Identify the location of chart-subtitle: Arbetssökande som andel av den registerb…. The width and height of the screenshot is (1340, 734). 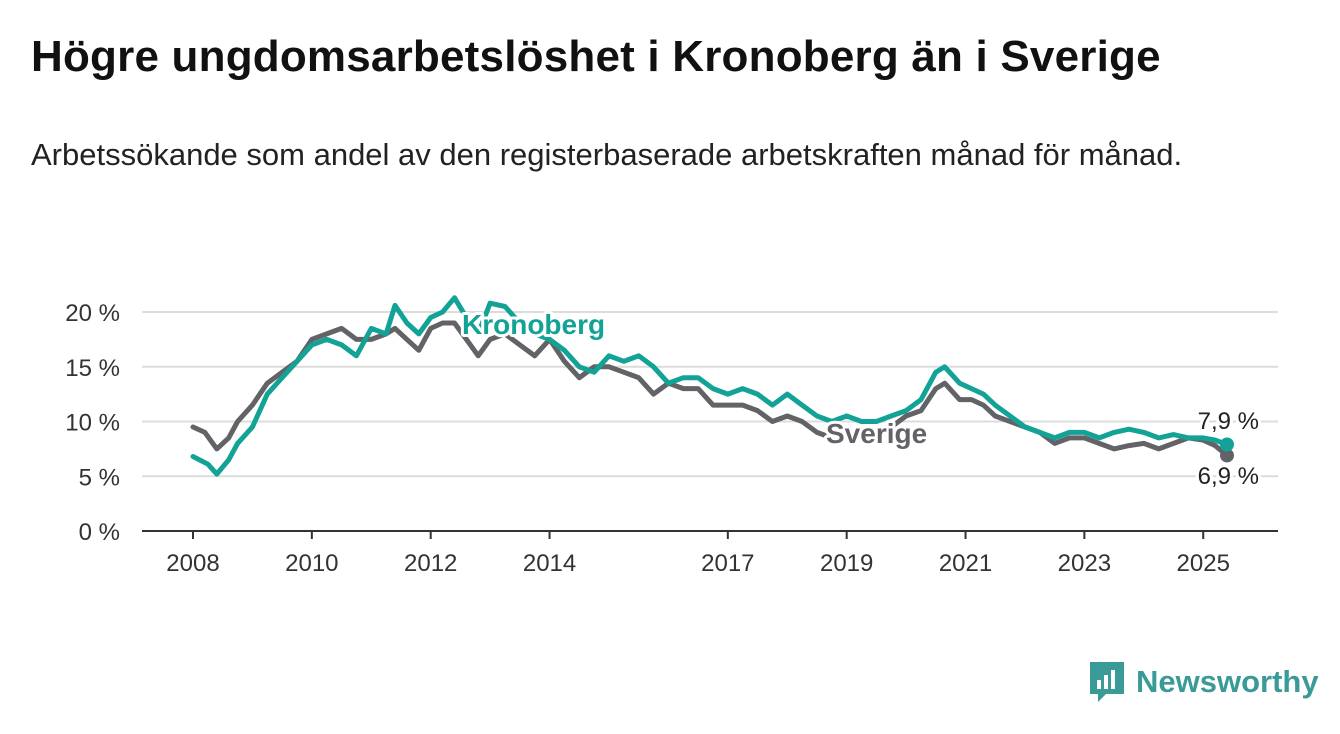
(607, 154).